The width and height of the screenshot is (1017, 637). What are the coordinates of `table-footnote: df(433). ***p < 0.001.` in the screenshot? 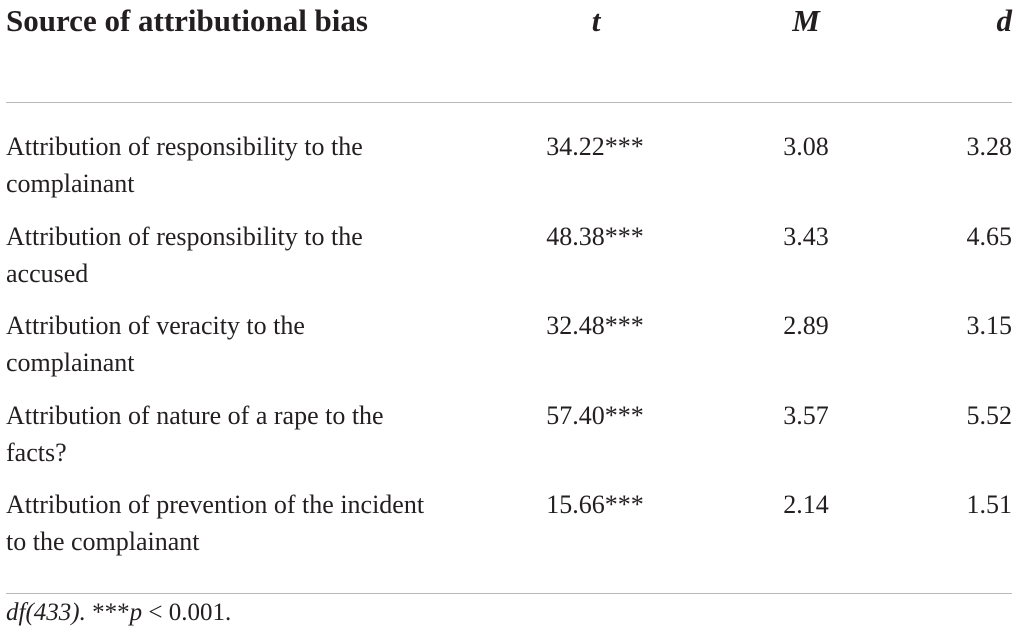 It's located at (118, 613).